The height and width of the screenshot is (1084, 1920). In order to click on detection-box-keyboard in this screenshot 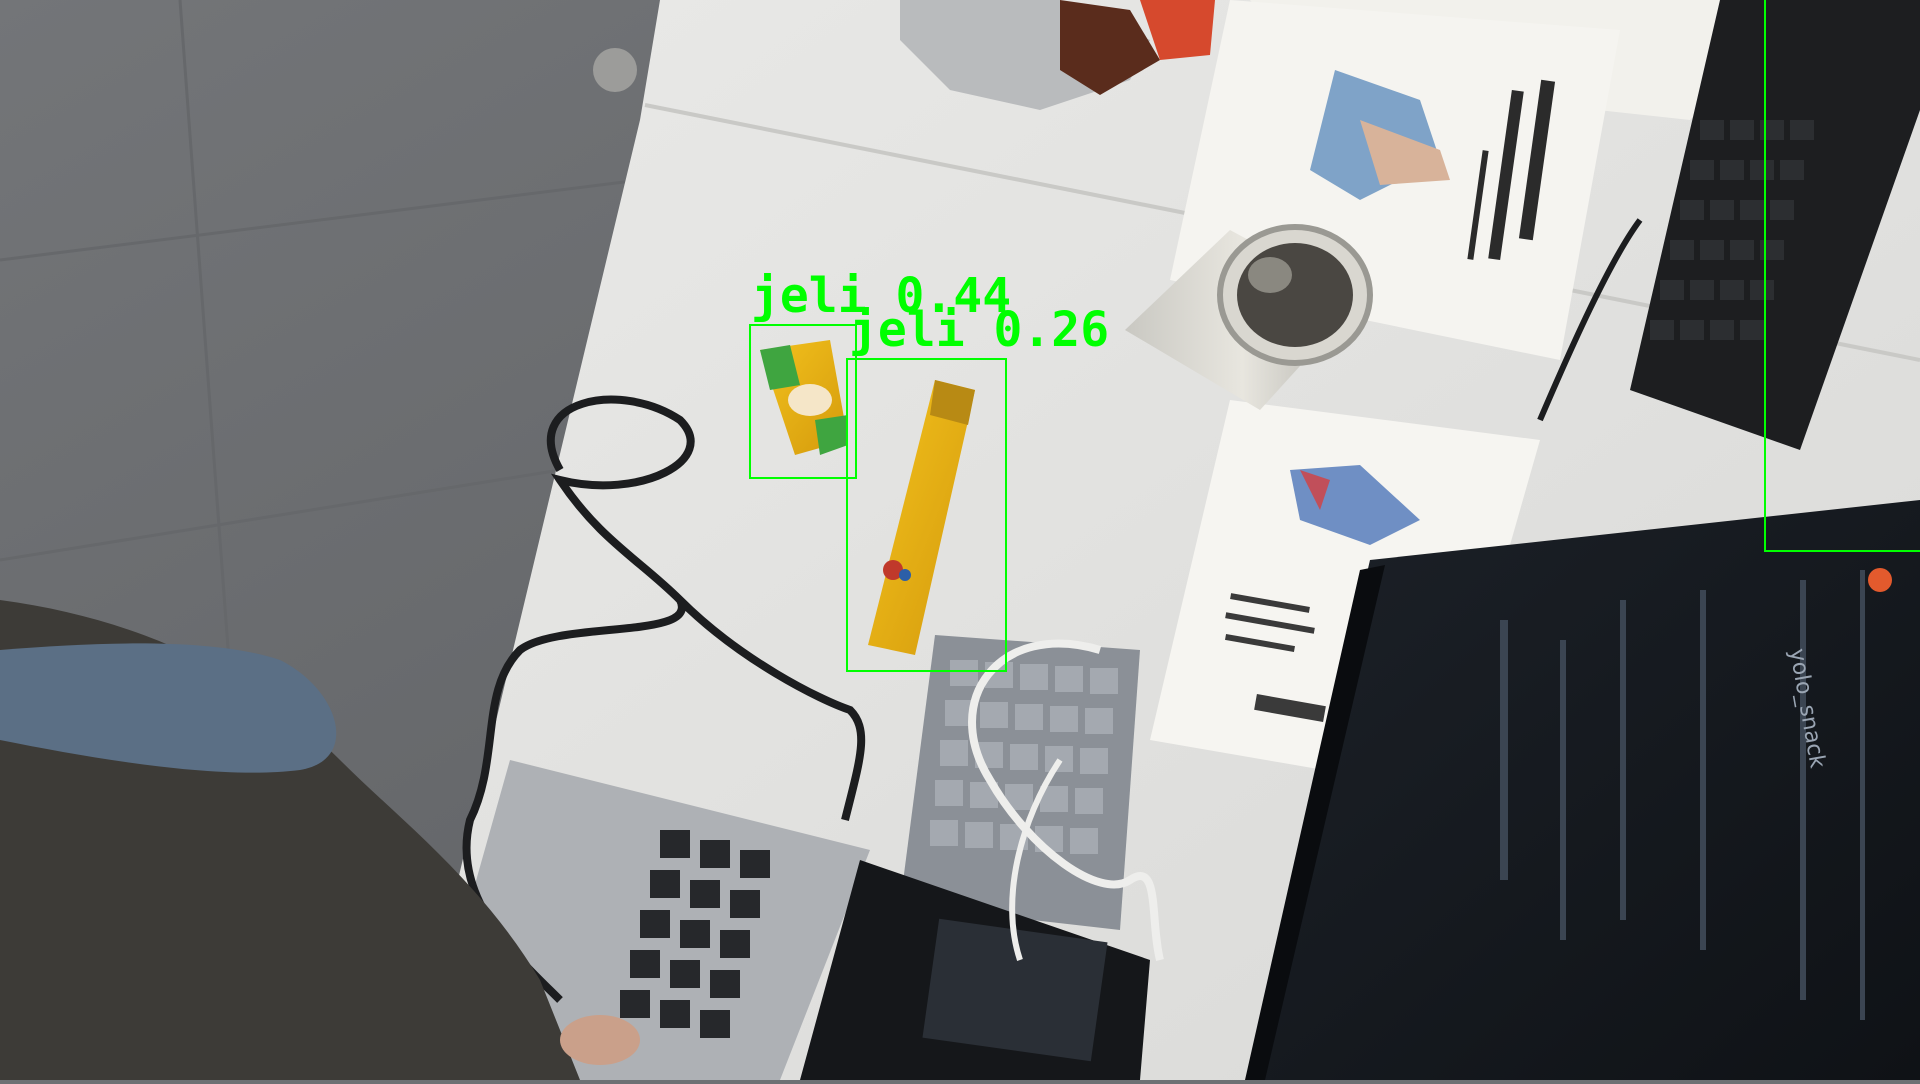, I will do `click(1842, 276)`.